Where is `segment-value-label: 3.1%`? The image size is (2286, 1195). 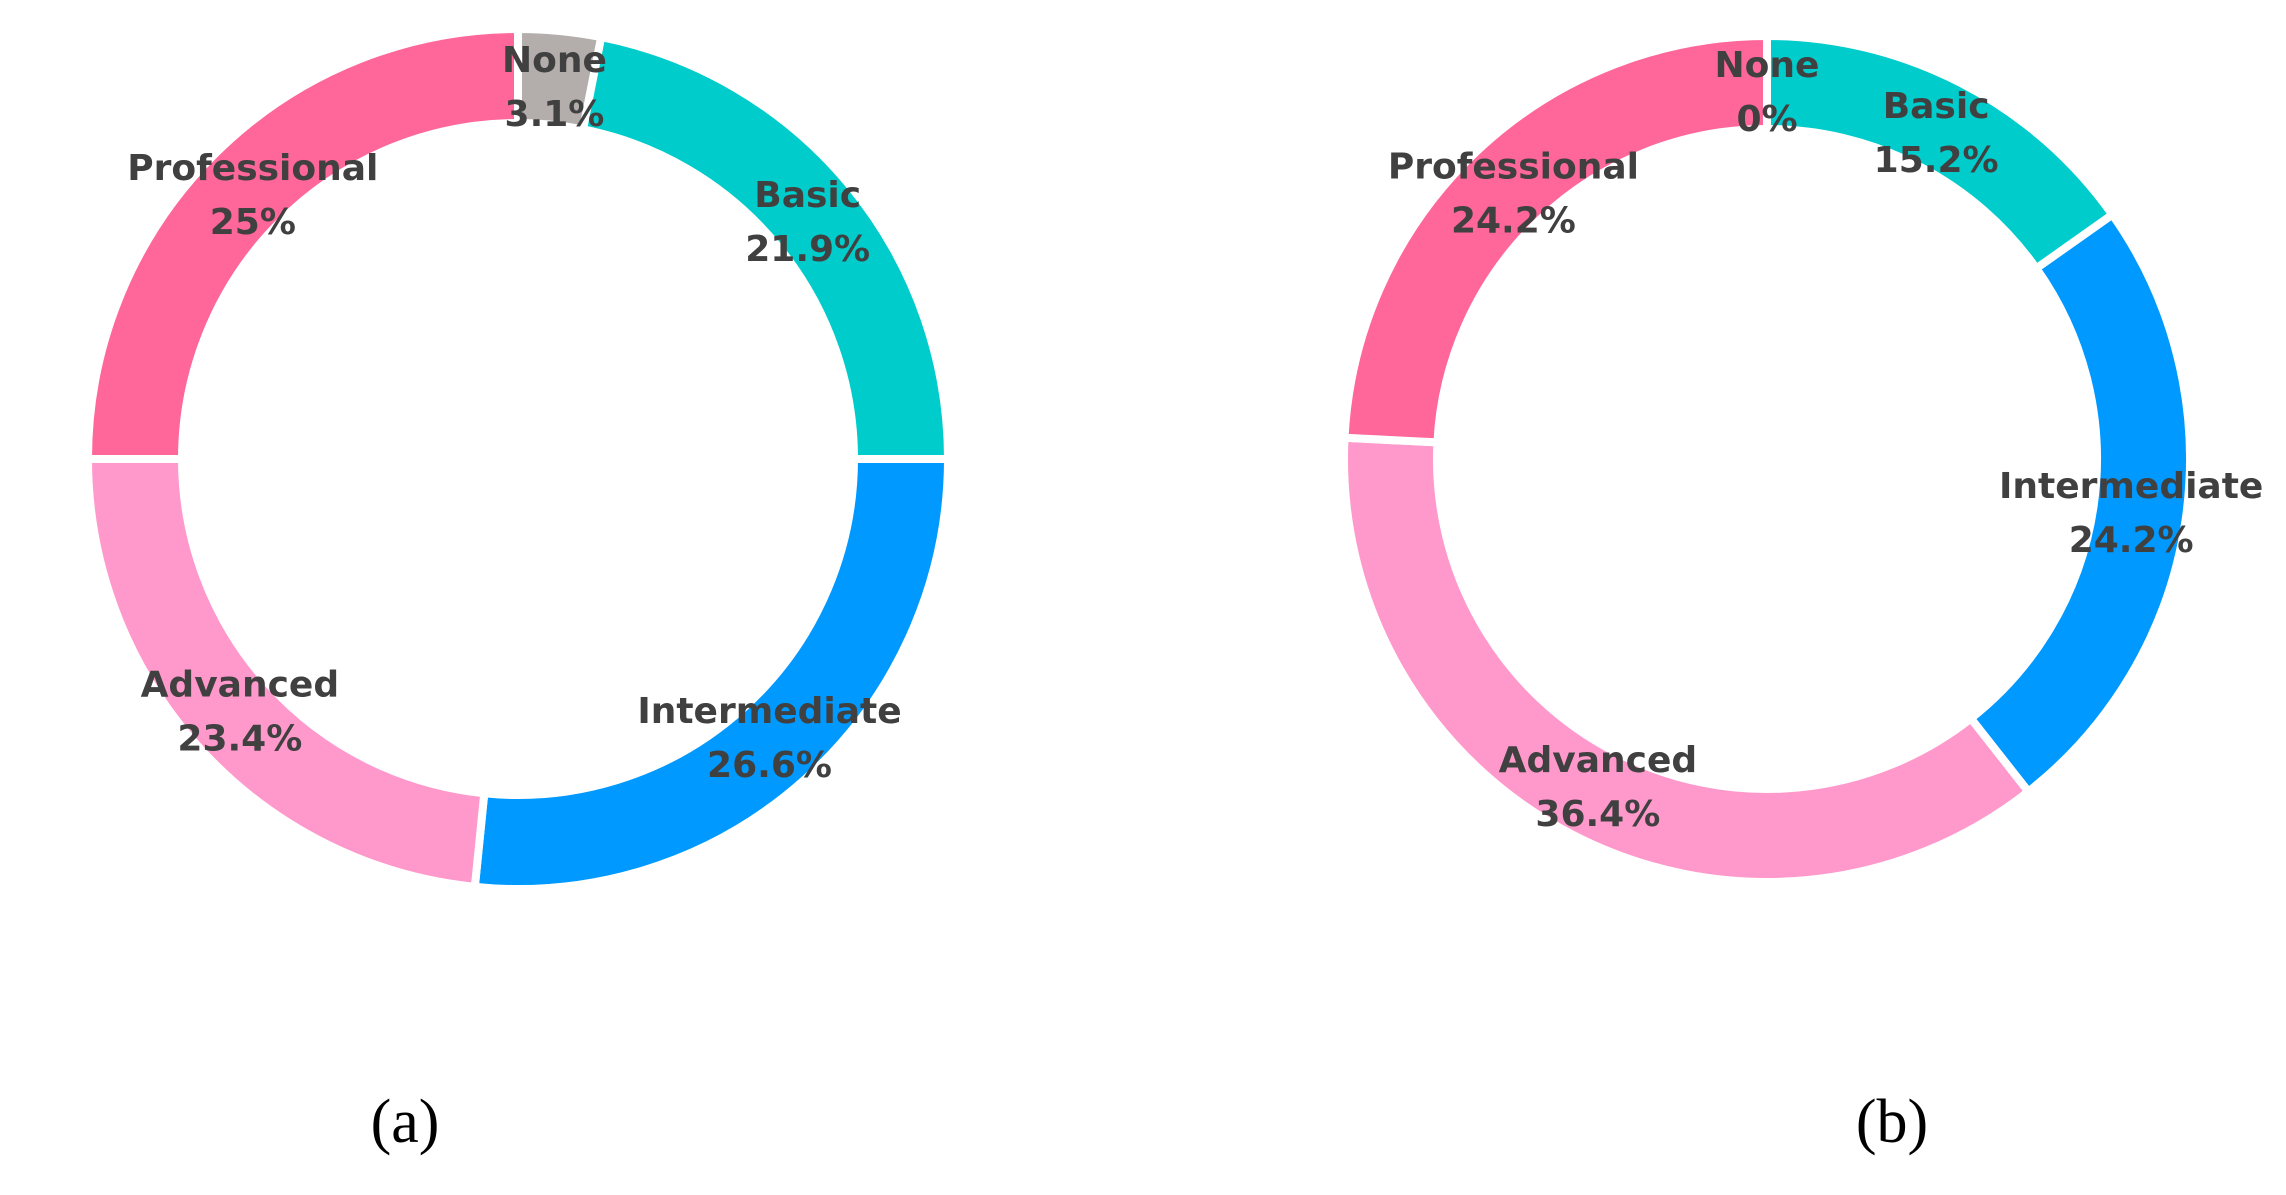 segment-value-label: 3.1% is located at coordinates (555, 114).